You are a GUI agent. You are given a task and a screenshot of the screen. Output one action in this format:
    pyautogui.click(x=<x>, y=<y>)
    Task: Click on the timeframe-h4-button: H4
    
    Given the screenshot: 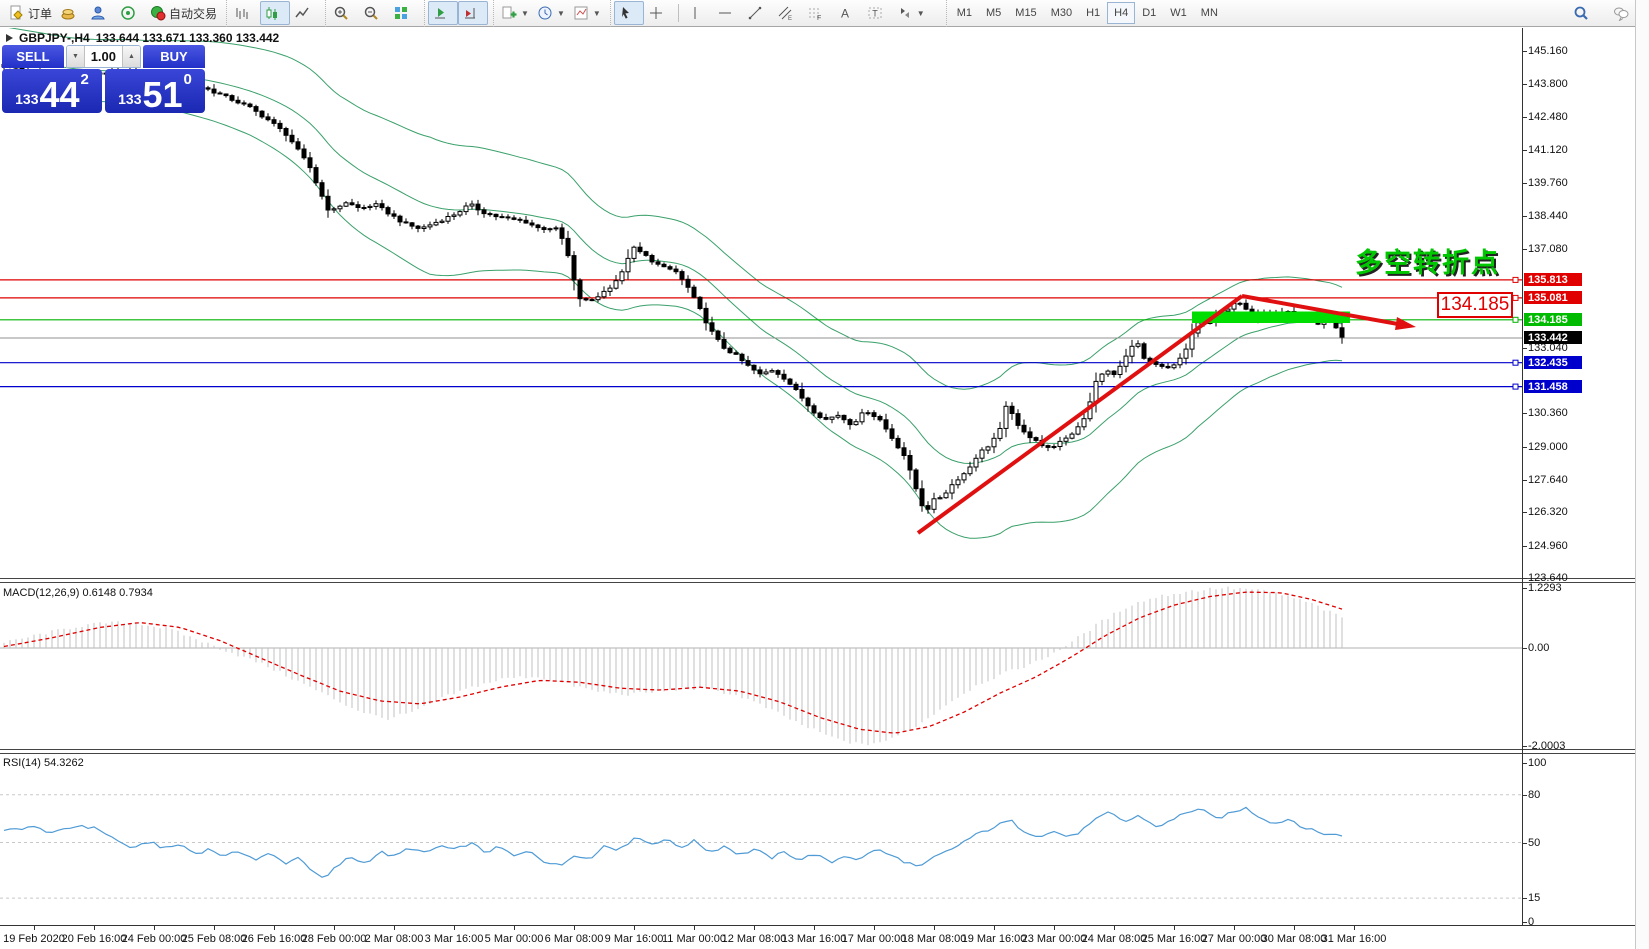 What is the action you would take?
    pyautogui.click(x=1121, y=13)
    